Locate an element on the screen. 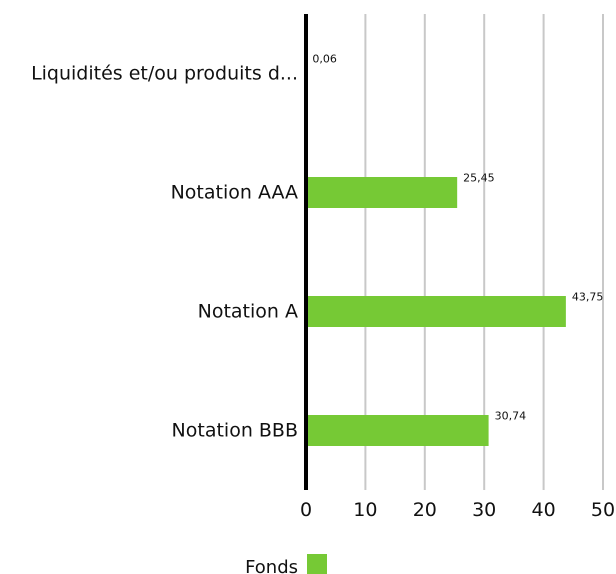 Image resolution: width=616 pixels, height=574 pixels. data-label: 30,74 is located at coordinates (510, 416).